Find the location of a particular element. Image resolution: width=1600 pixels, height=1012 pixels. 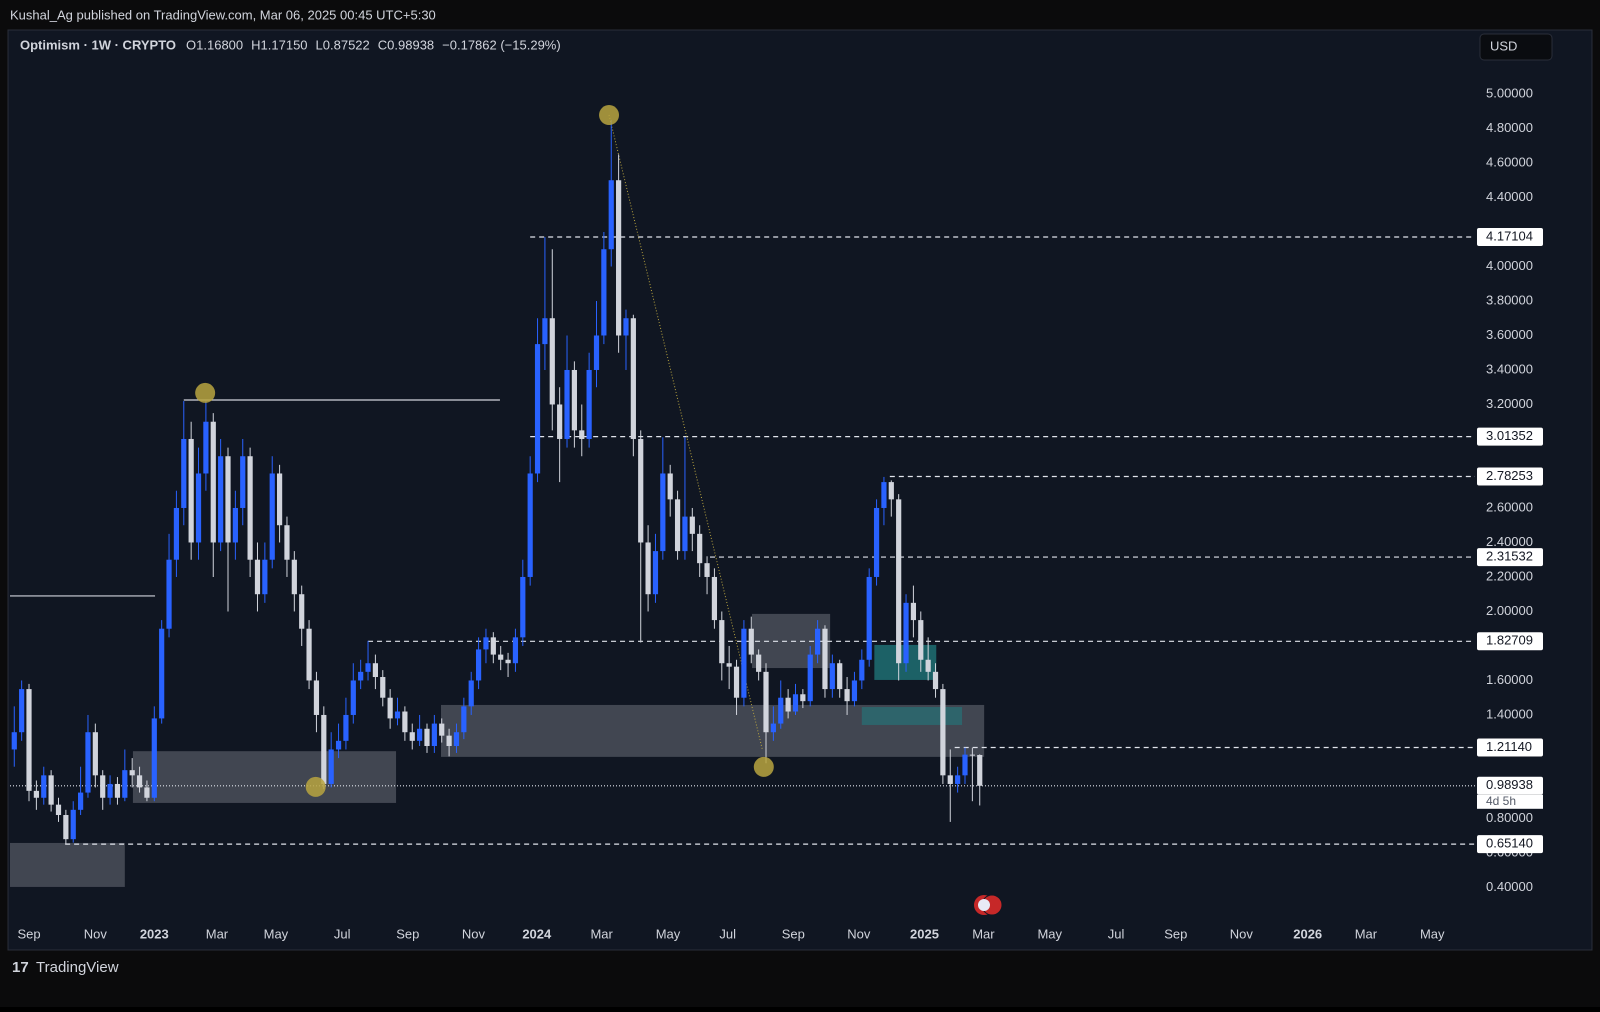

ohlc-key: C is located at coordinates (382, 44).